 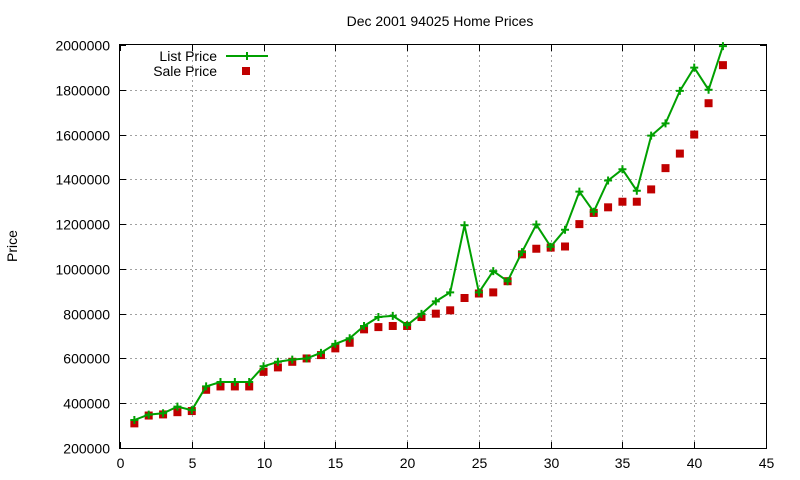 I want to click on x-tick-label: 5, so click(x=193, y=463).